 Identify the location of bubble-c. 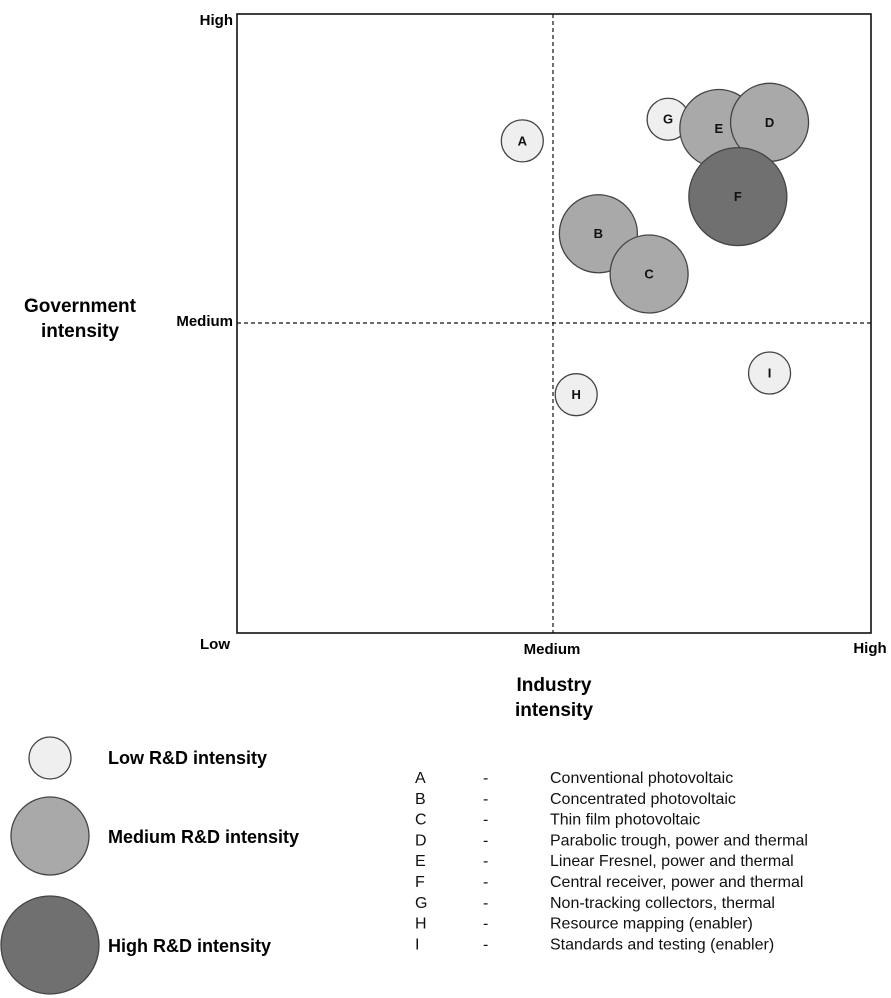
(649, 274).